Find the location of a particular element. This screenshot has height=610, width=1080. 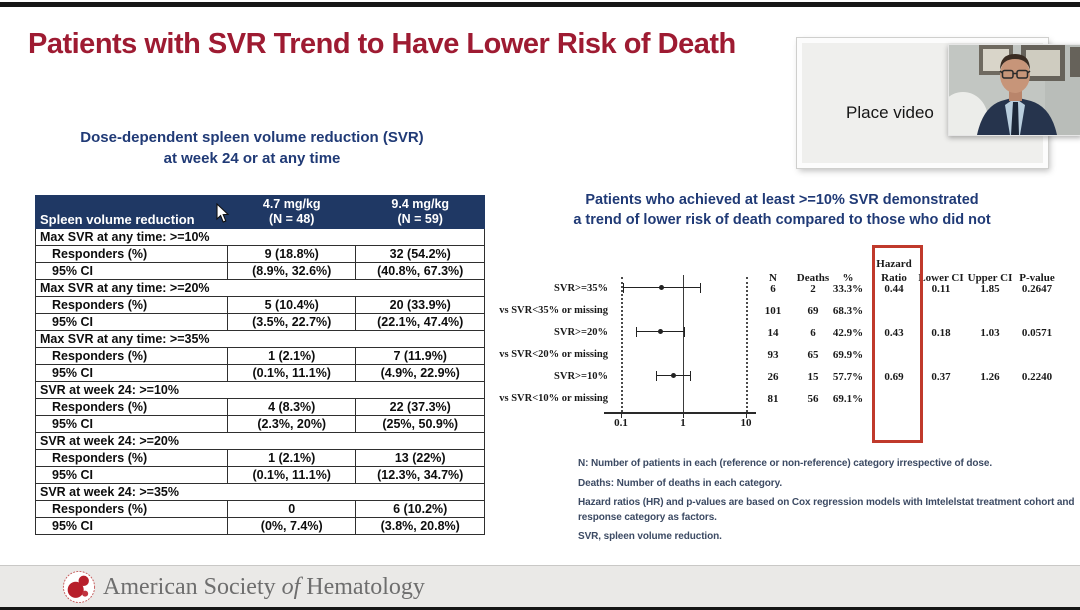

row-value: 4 (8.3%) is located at coordinates (291, 407).